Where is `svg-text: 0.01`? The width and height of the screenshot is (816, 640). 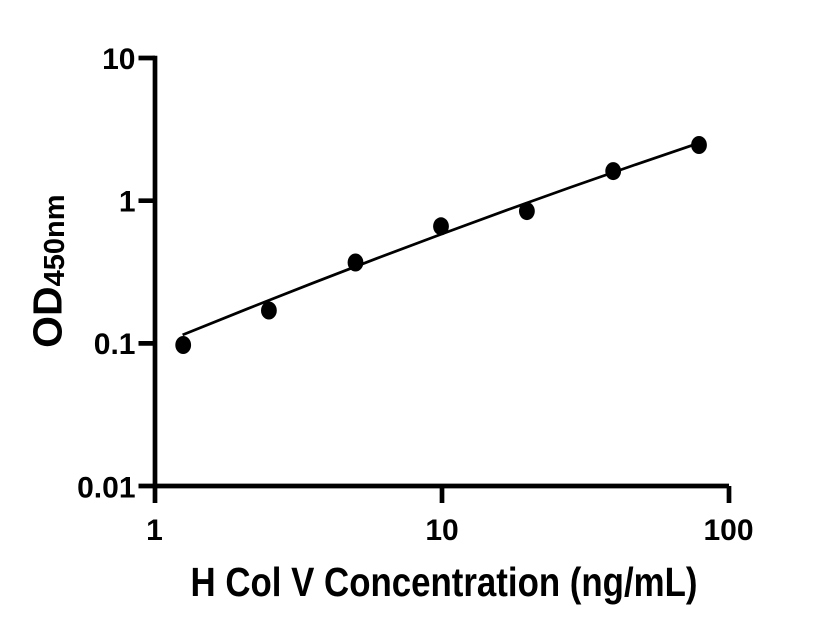
svg-text: 0.01 is located at coordinates (106, 488).